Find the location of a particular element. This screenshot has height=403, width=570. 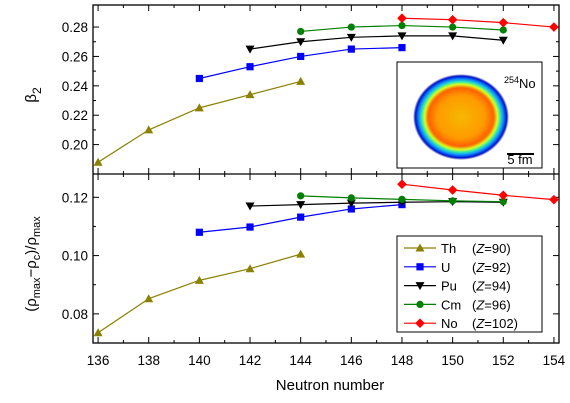

legend-item-pu: Pu (Z=94) is located at coordinates (457, 286).